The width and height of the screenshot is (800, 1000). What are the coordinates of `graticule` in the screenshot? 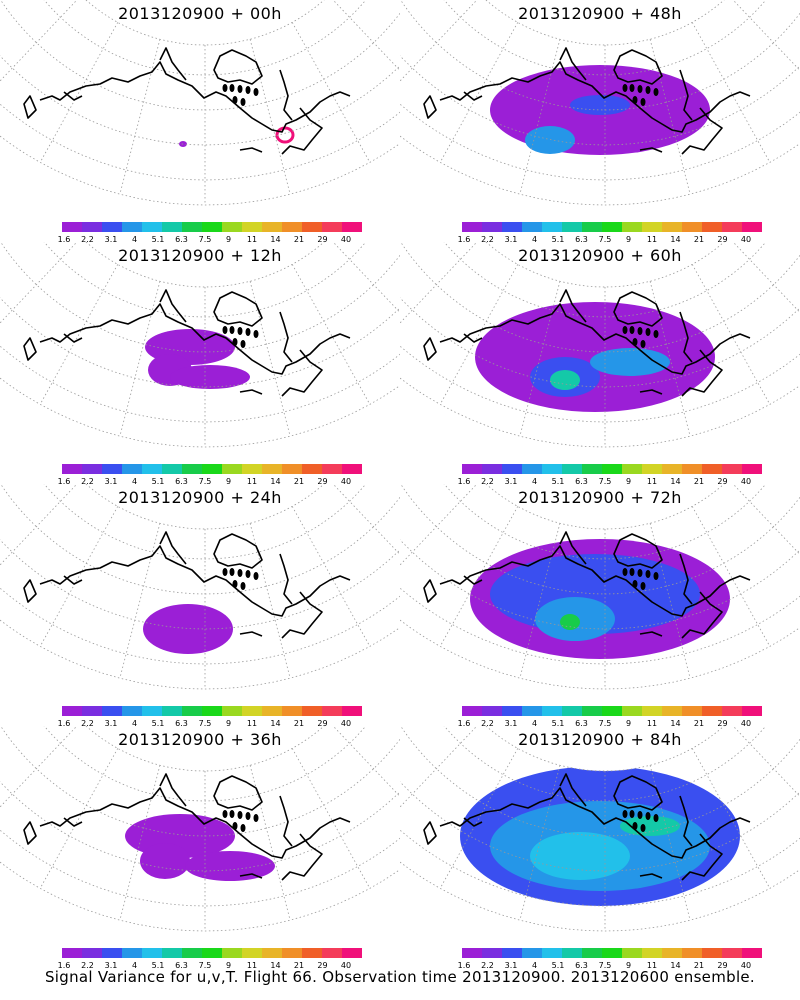 It's located at (200, 103).